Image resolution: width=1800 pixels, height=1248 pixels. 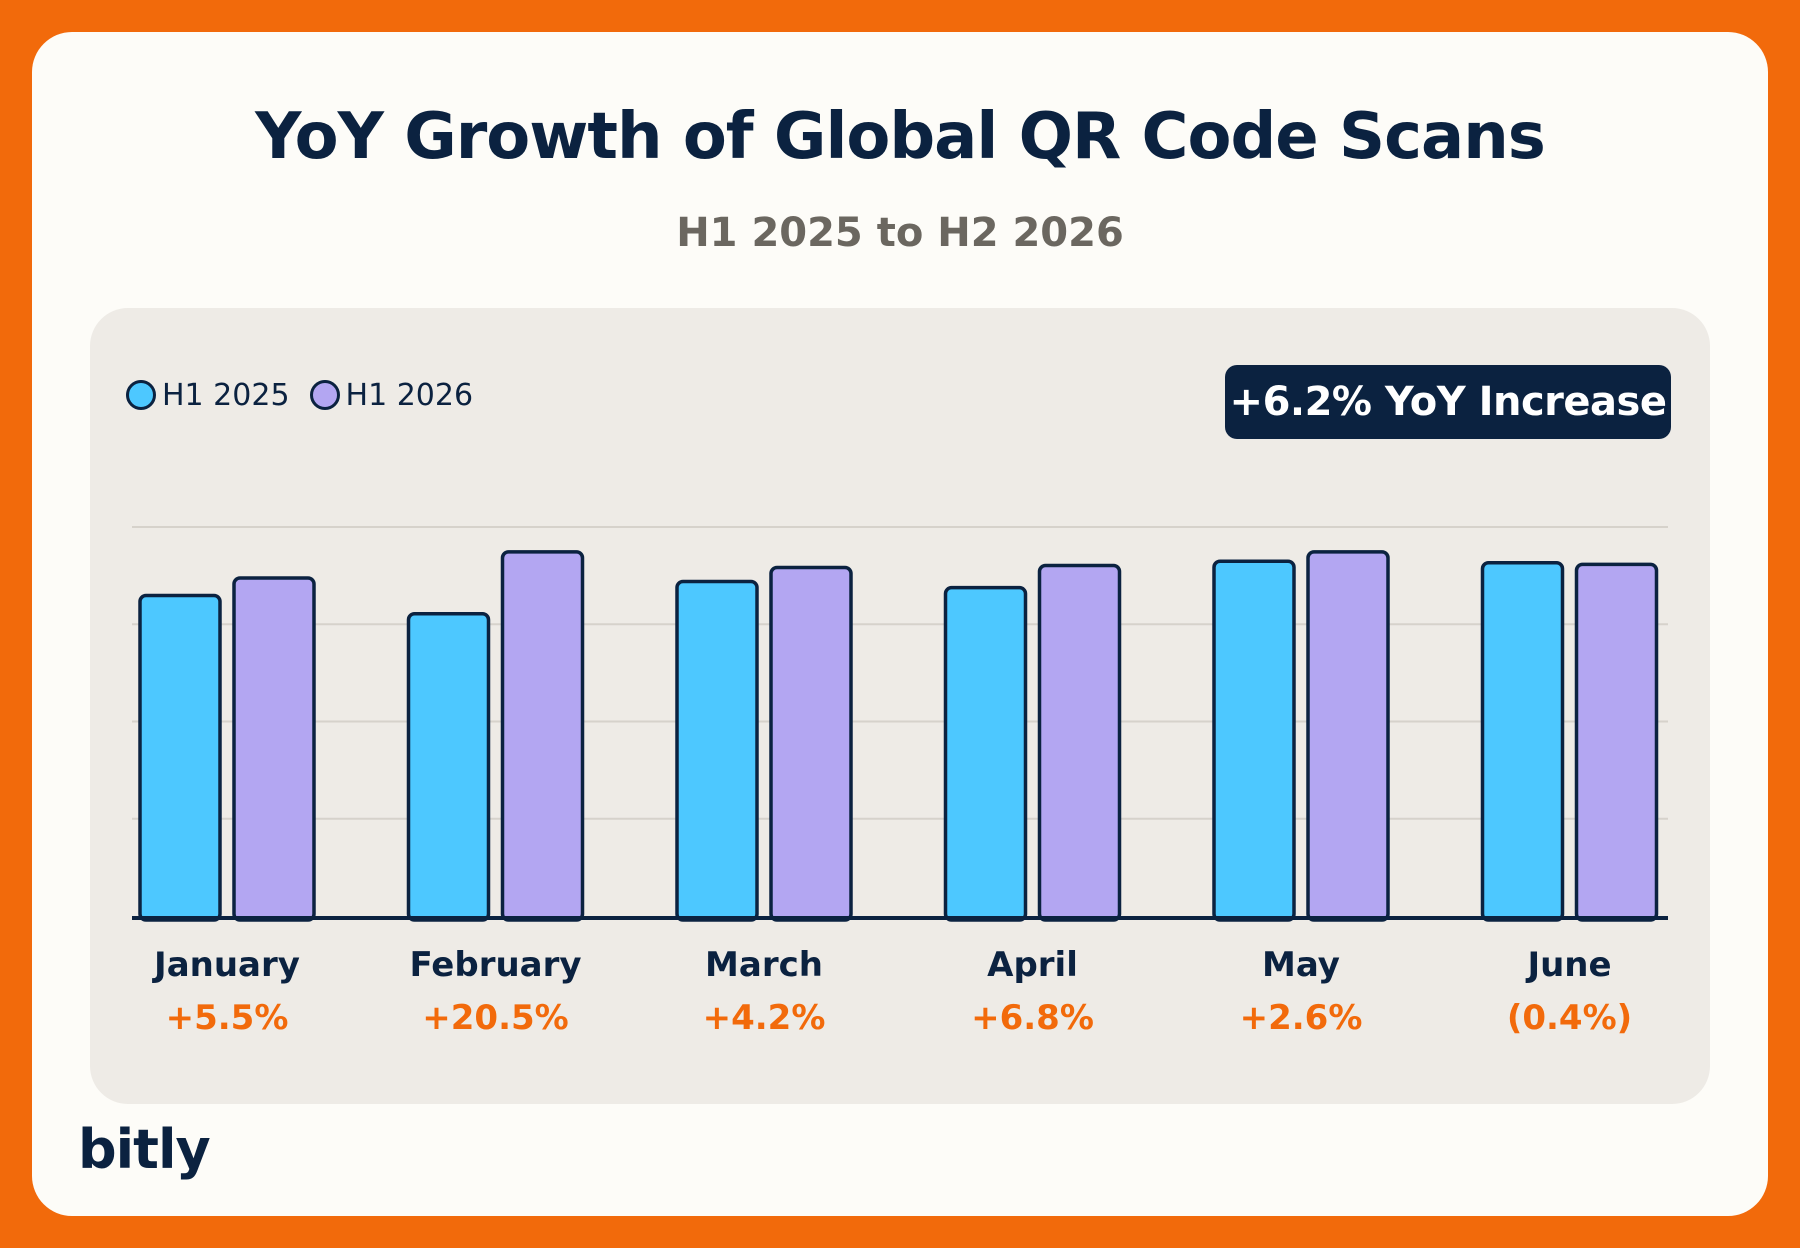 What do you see at coordinates (1522, 741) in the screenshot?
I see `bar-june-2025` at bounding box center [1522, 741].